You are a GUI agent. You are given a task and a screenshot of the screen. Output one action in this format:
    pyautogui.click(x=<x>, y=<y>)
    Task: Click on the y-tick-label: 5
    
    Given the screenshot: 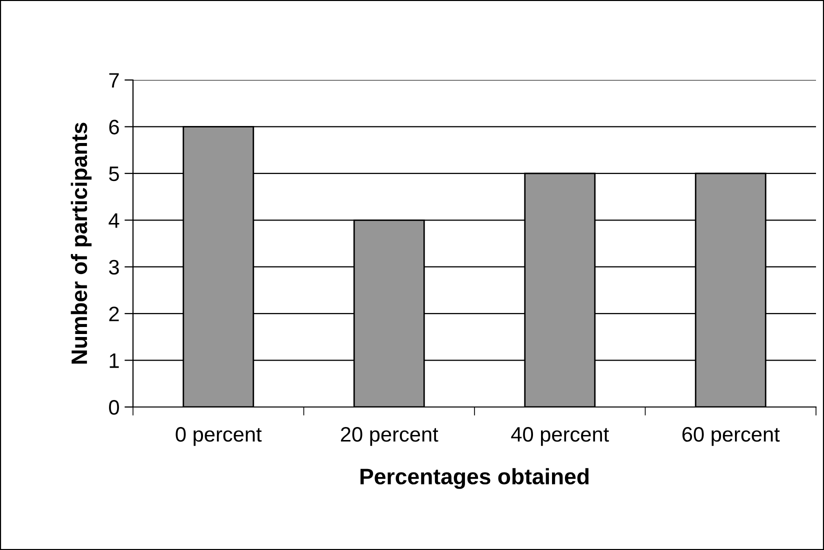 What is the action you would take?
    pyautogui.click(x=114, y=174)
    